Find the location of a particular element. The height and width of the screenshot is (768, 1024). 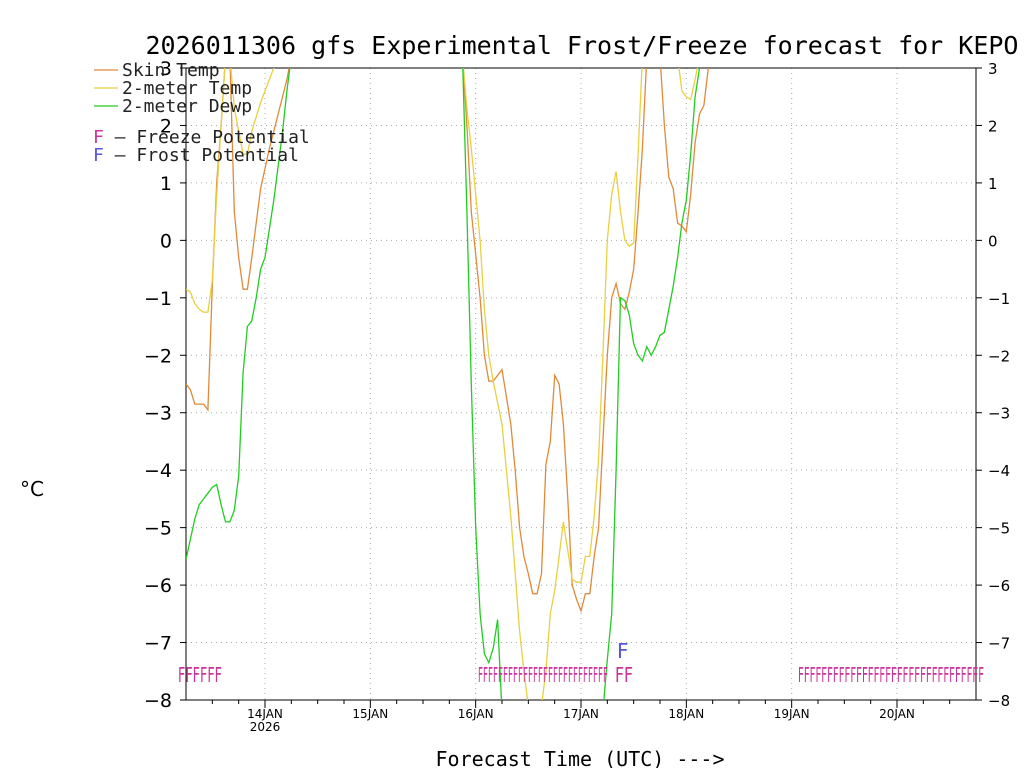

y-axis-left: 3 2 1 0 −1 −2 −3 −4 −5 −6 −7 −8 is located at coordinates (165, 385).